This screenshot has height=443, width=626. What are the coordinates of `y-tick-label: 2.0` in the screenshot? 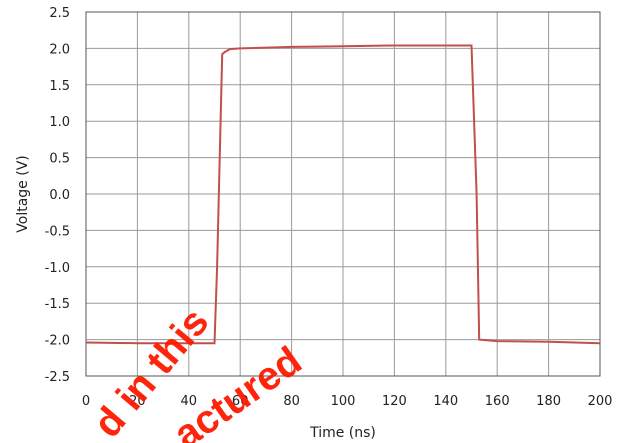 It's located at (59, 49).